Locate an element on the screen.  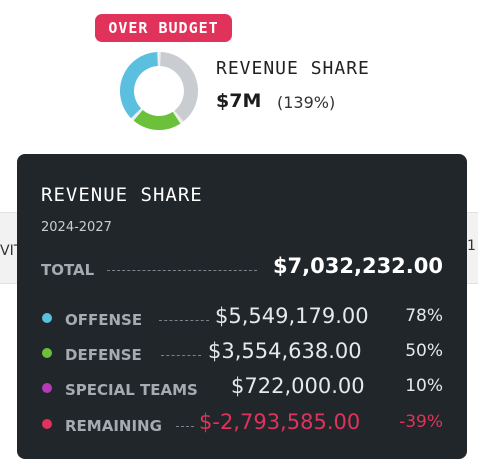
breakdown-row-special-teams: SPECIAL TEAMS $722,000.00 10% is located at coordinates (242, 387).